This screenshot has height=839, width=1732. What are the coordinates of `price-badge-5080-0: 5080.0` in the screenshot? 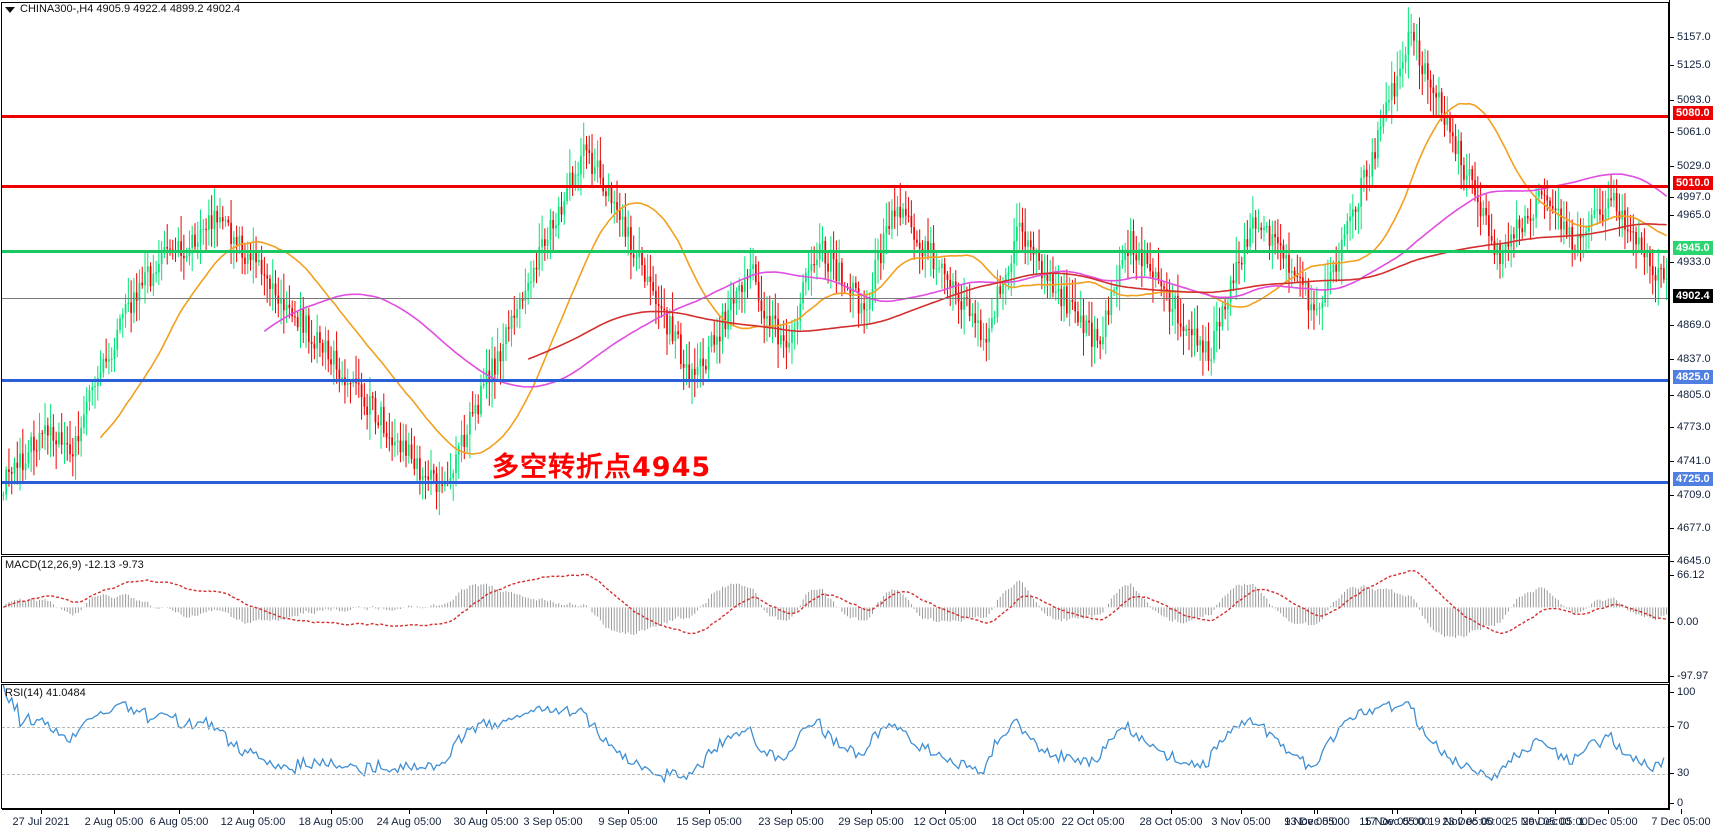 It's located at (1693, 113).